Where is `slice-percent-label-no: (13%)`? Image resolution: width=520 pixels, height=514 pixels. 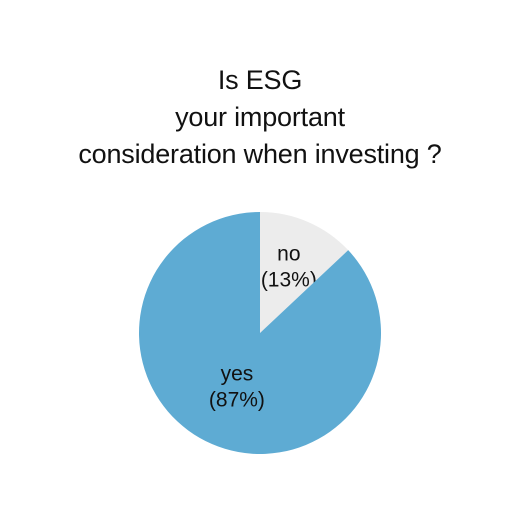 slice-percent-label-no: (13%) is located at coordinates (289, 279).